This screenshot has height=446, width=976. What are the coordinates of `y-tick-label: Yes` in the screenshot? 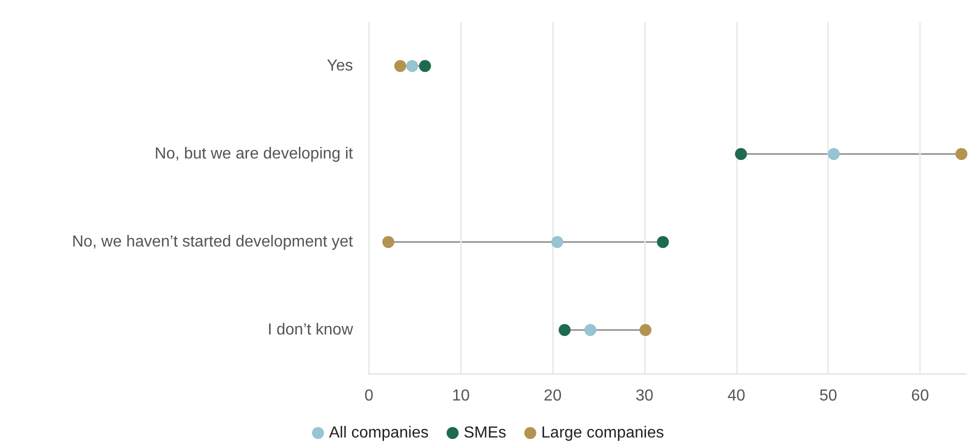 It's located at (339, 66).